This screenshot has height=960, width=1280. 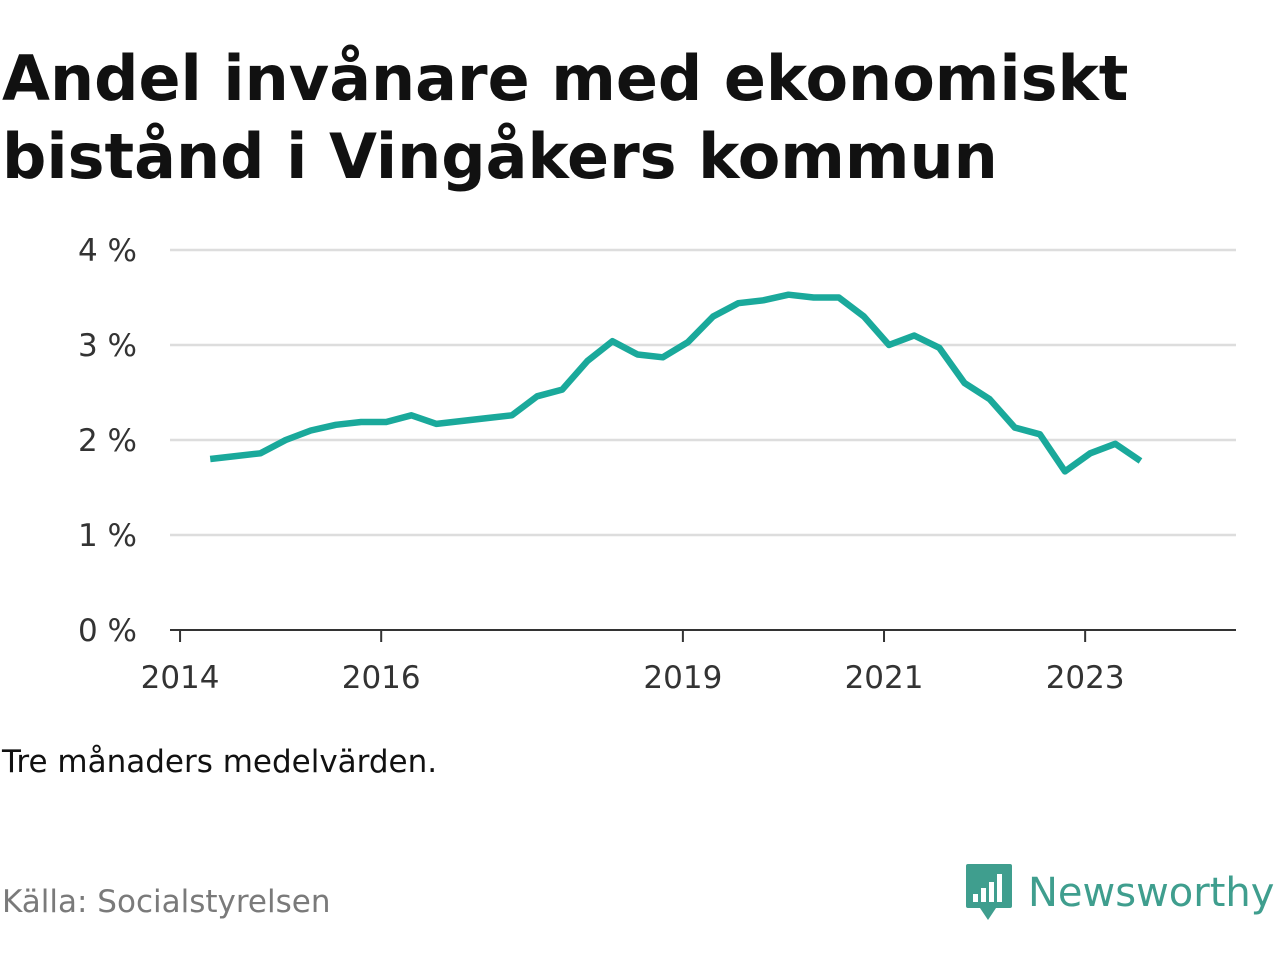 What do you see at coordinates (166, 902) in the screenshot?
I see `source-note: Källa: Socialstyrelsen` at bounding box center [166, 902].